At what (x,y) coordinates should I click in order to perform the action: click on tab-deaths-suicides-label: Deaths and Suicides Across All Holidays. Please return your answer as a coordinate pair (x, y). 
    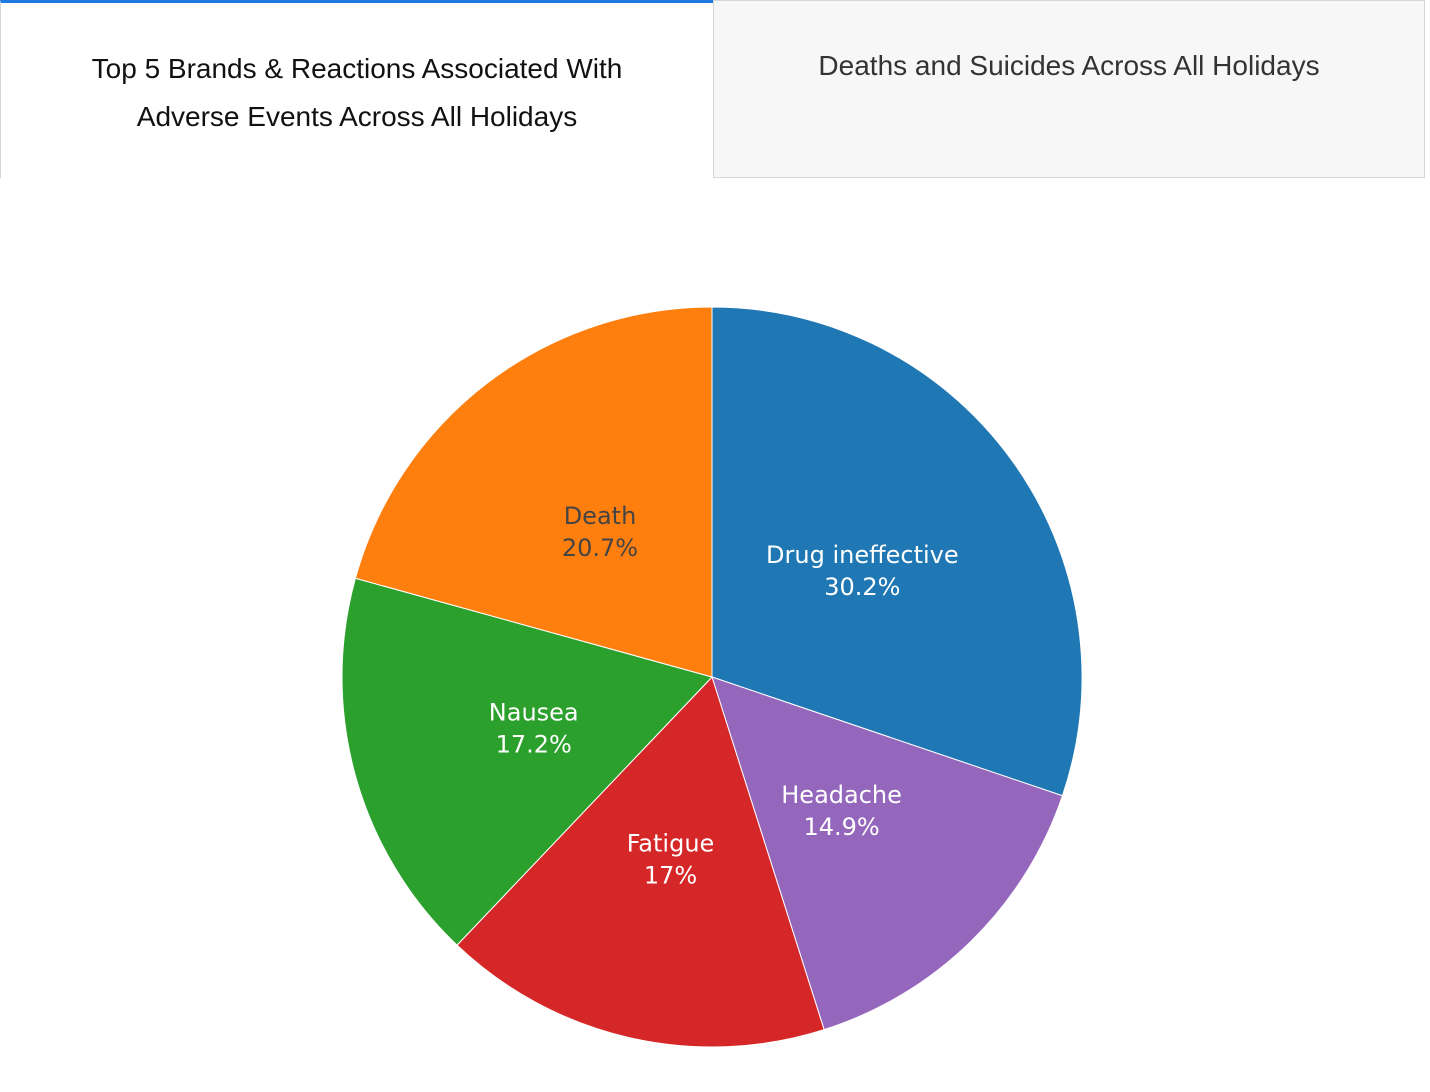
    Looking at the image, I should click on (1069, 65).